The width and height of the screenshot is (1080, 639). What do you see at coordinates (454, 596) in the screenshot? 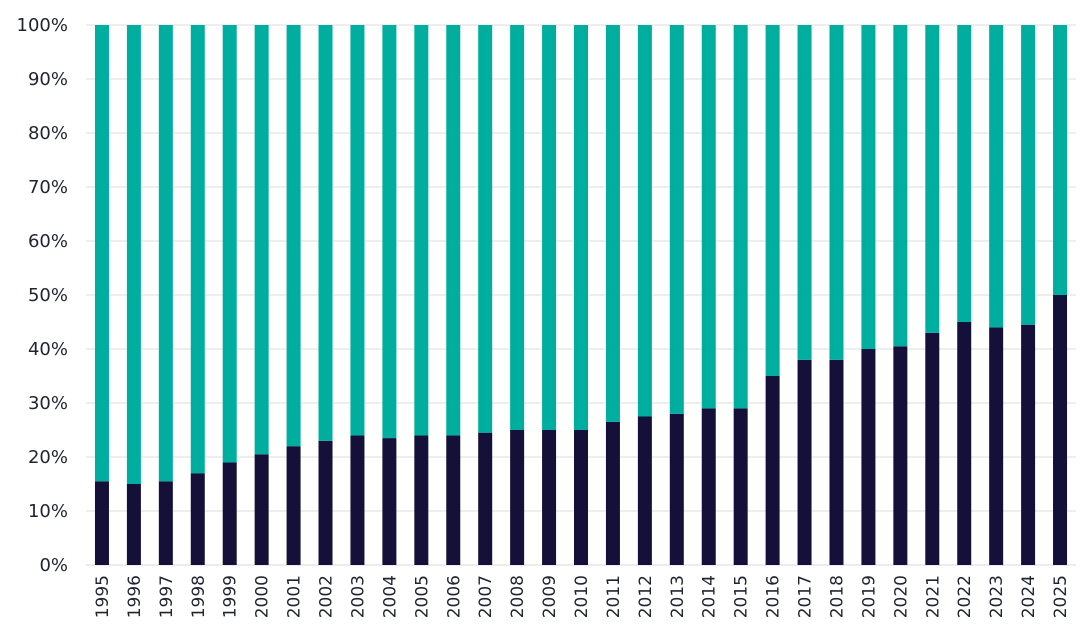
I see `x-tick-label: 2006` at bounding box center [454, 596].